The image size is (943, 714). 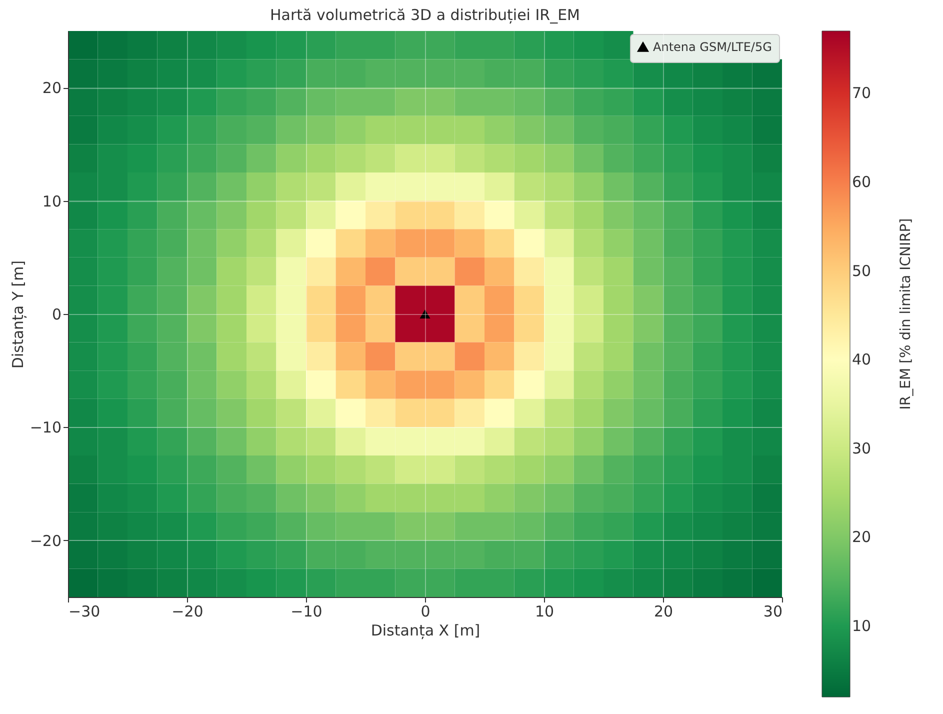 What do you see at coordinates (52, 201) in the screenshot?
I see `y-tick-label: 10` at bounding box center [52, 201].